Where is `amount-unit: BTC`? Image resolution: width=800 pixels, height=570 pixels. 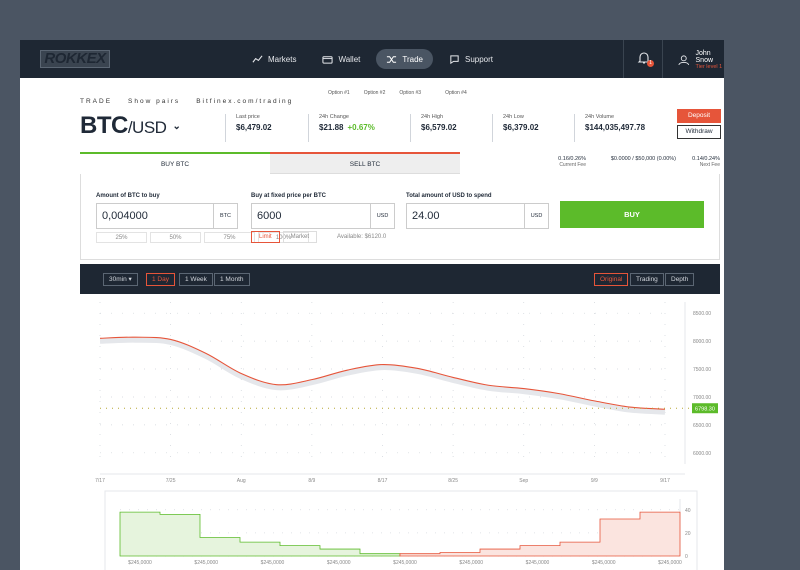
amount-unit: BTC is located at coordinates (225, 216).